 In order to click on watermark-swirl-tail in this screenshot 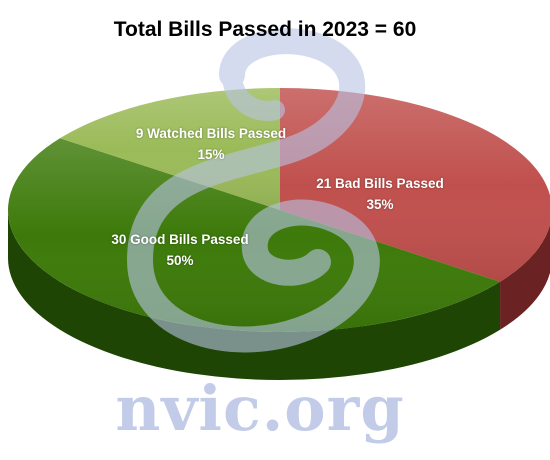, I will do `click(253, 93)`.